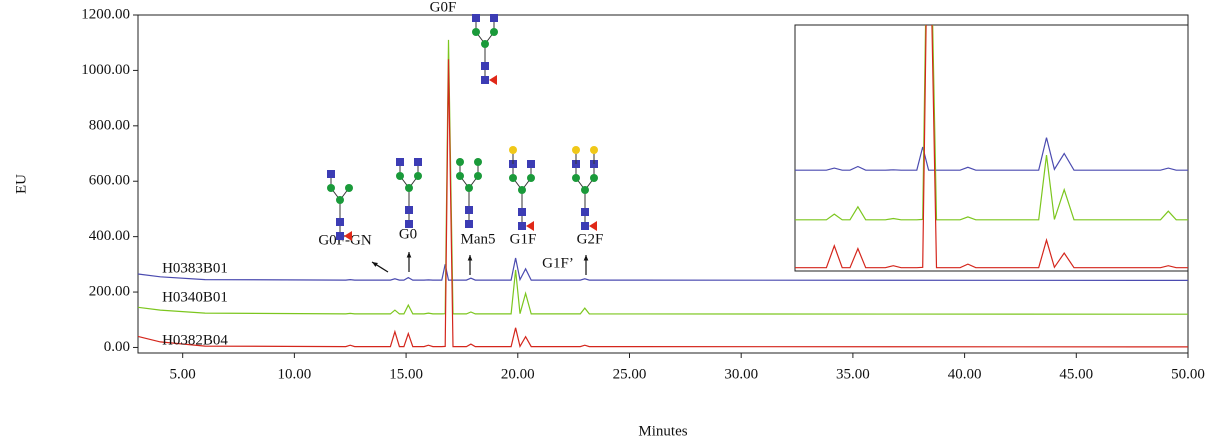 This screenshot has width=1222, height=443. I want to click on y-tick-label: 1000.00, so click(105, 70).